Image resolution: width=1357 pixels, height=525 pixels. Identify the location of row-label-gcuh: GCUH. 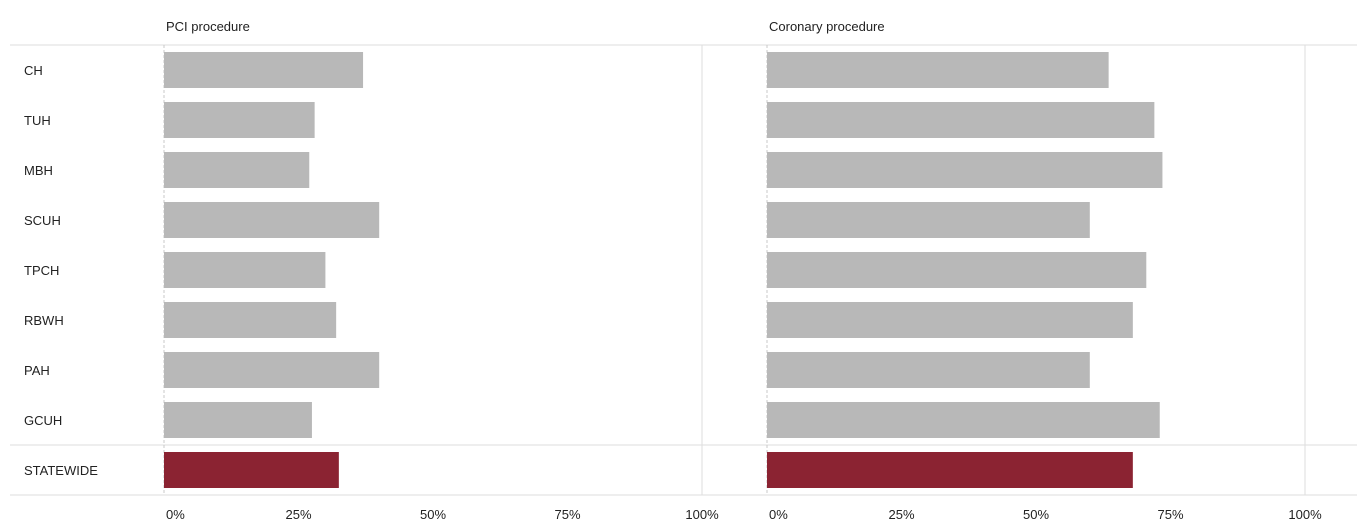
(43, 420).